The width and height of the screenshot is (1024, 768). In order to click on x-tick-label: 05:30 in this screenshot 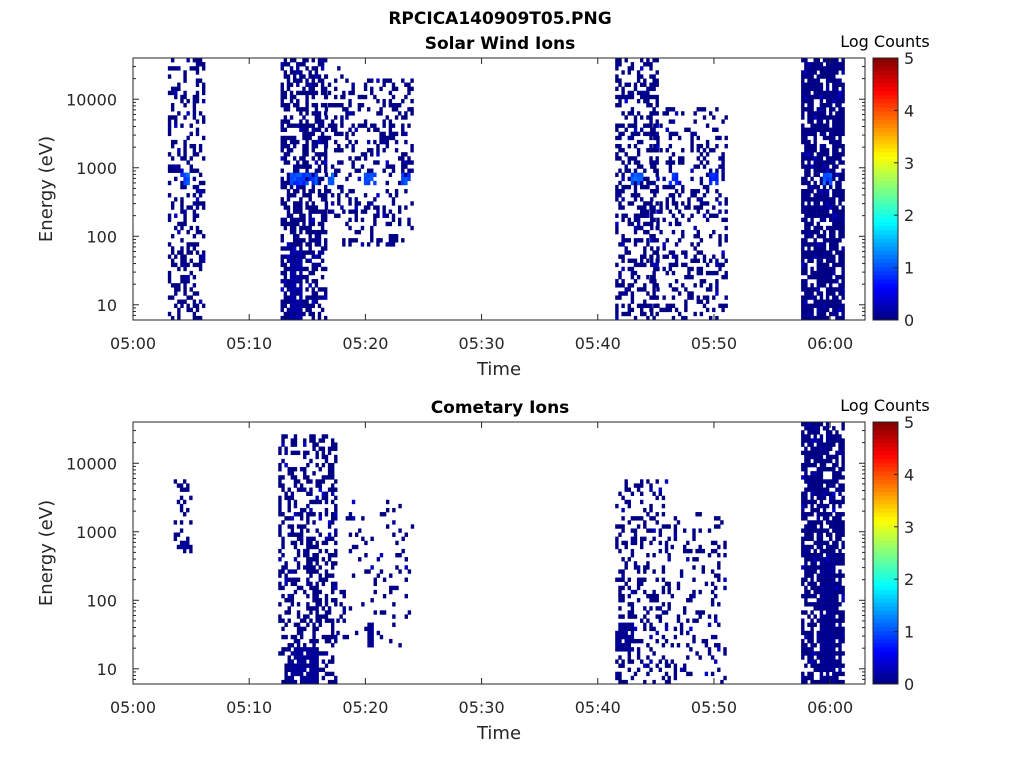, I will do `click(482, 707)`.